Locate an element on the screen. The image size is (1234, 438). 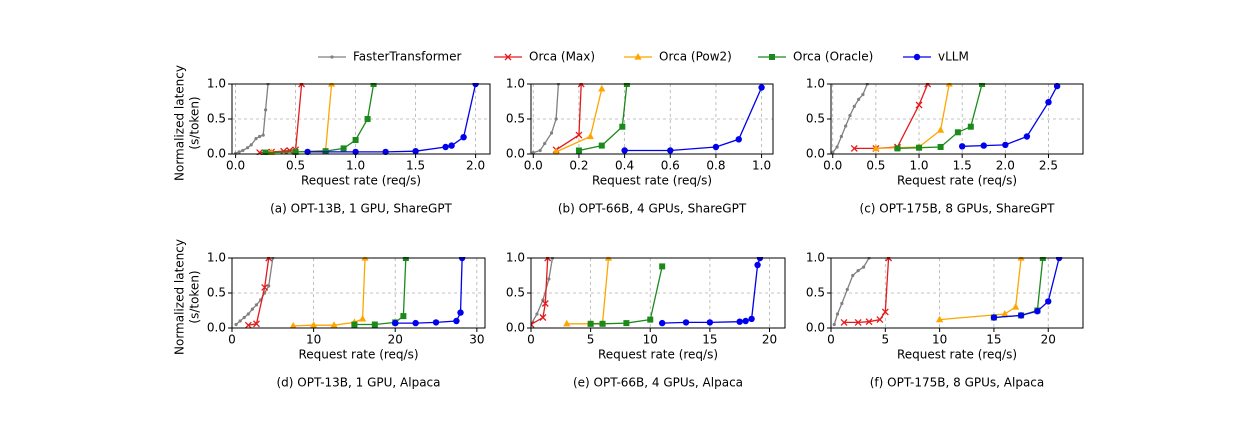
x-tick-label: 0.0 is located at coordinates (832, 166).